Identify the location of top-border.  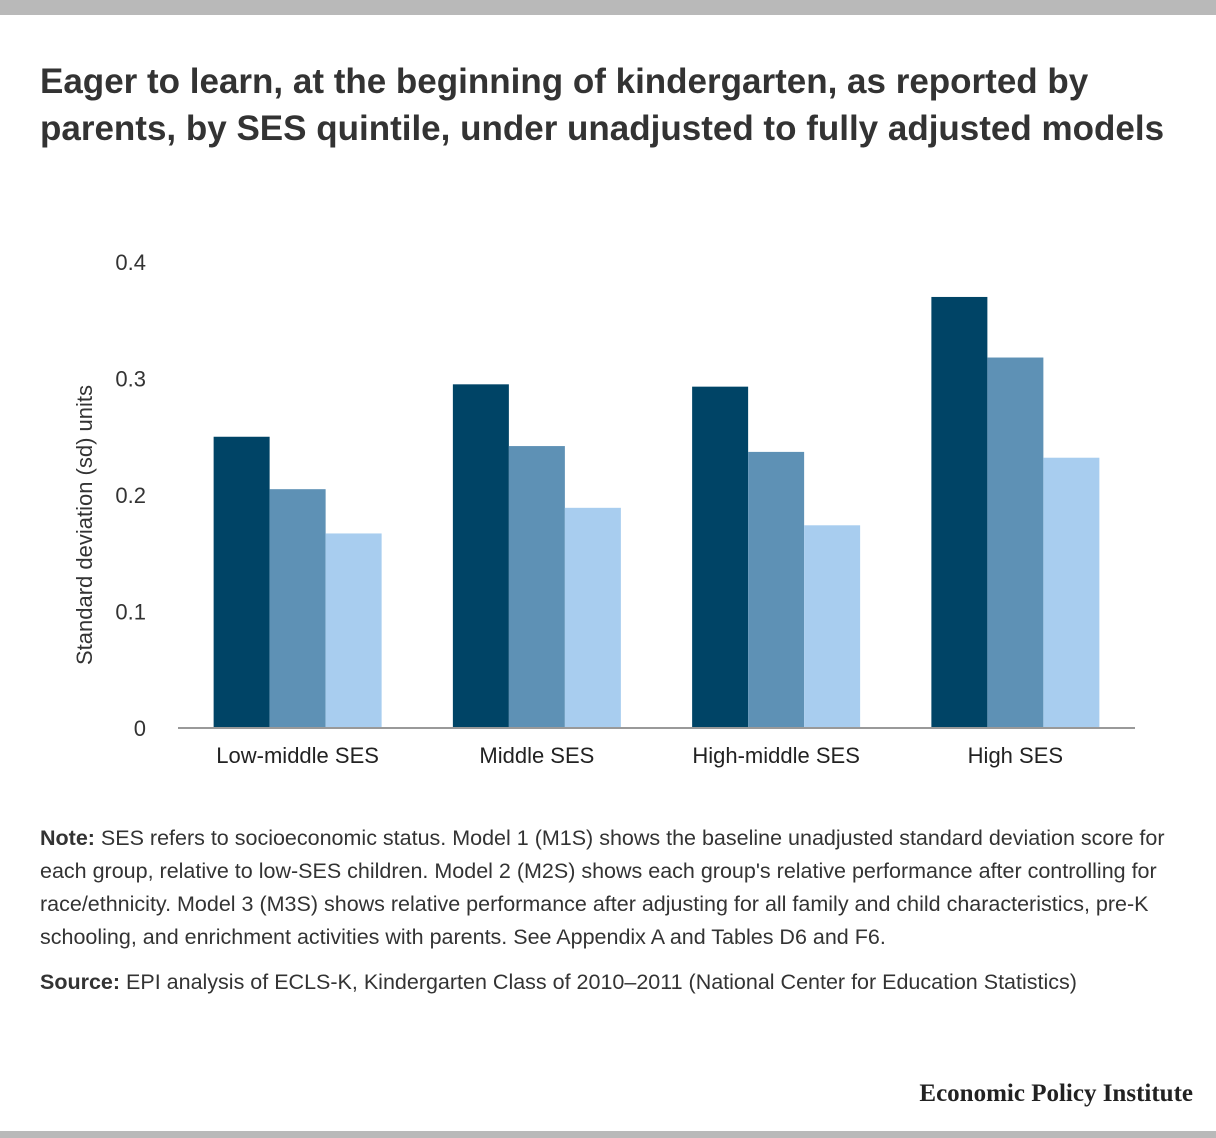
(608, 7).